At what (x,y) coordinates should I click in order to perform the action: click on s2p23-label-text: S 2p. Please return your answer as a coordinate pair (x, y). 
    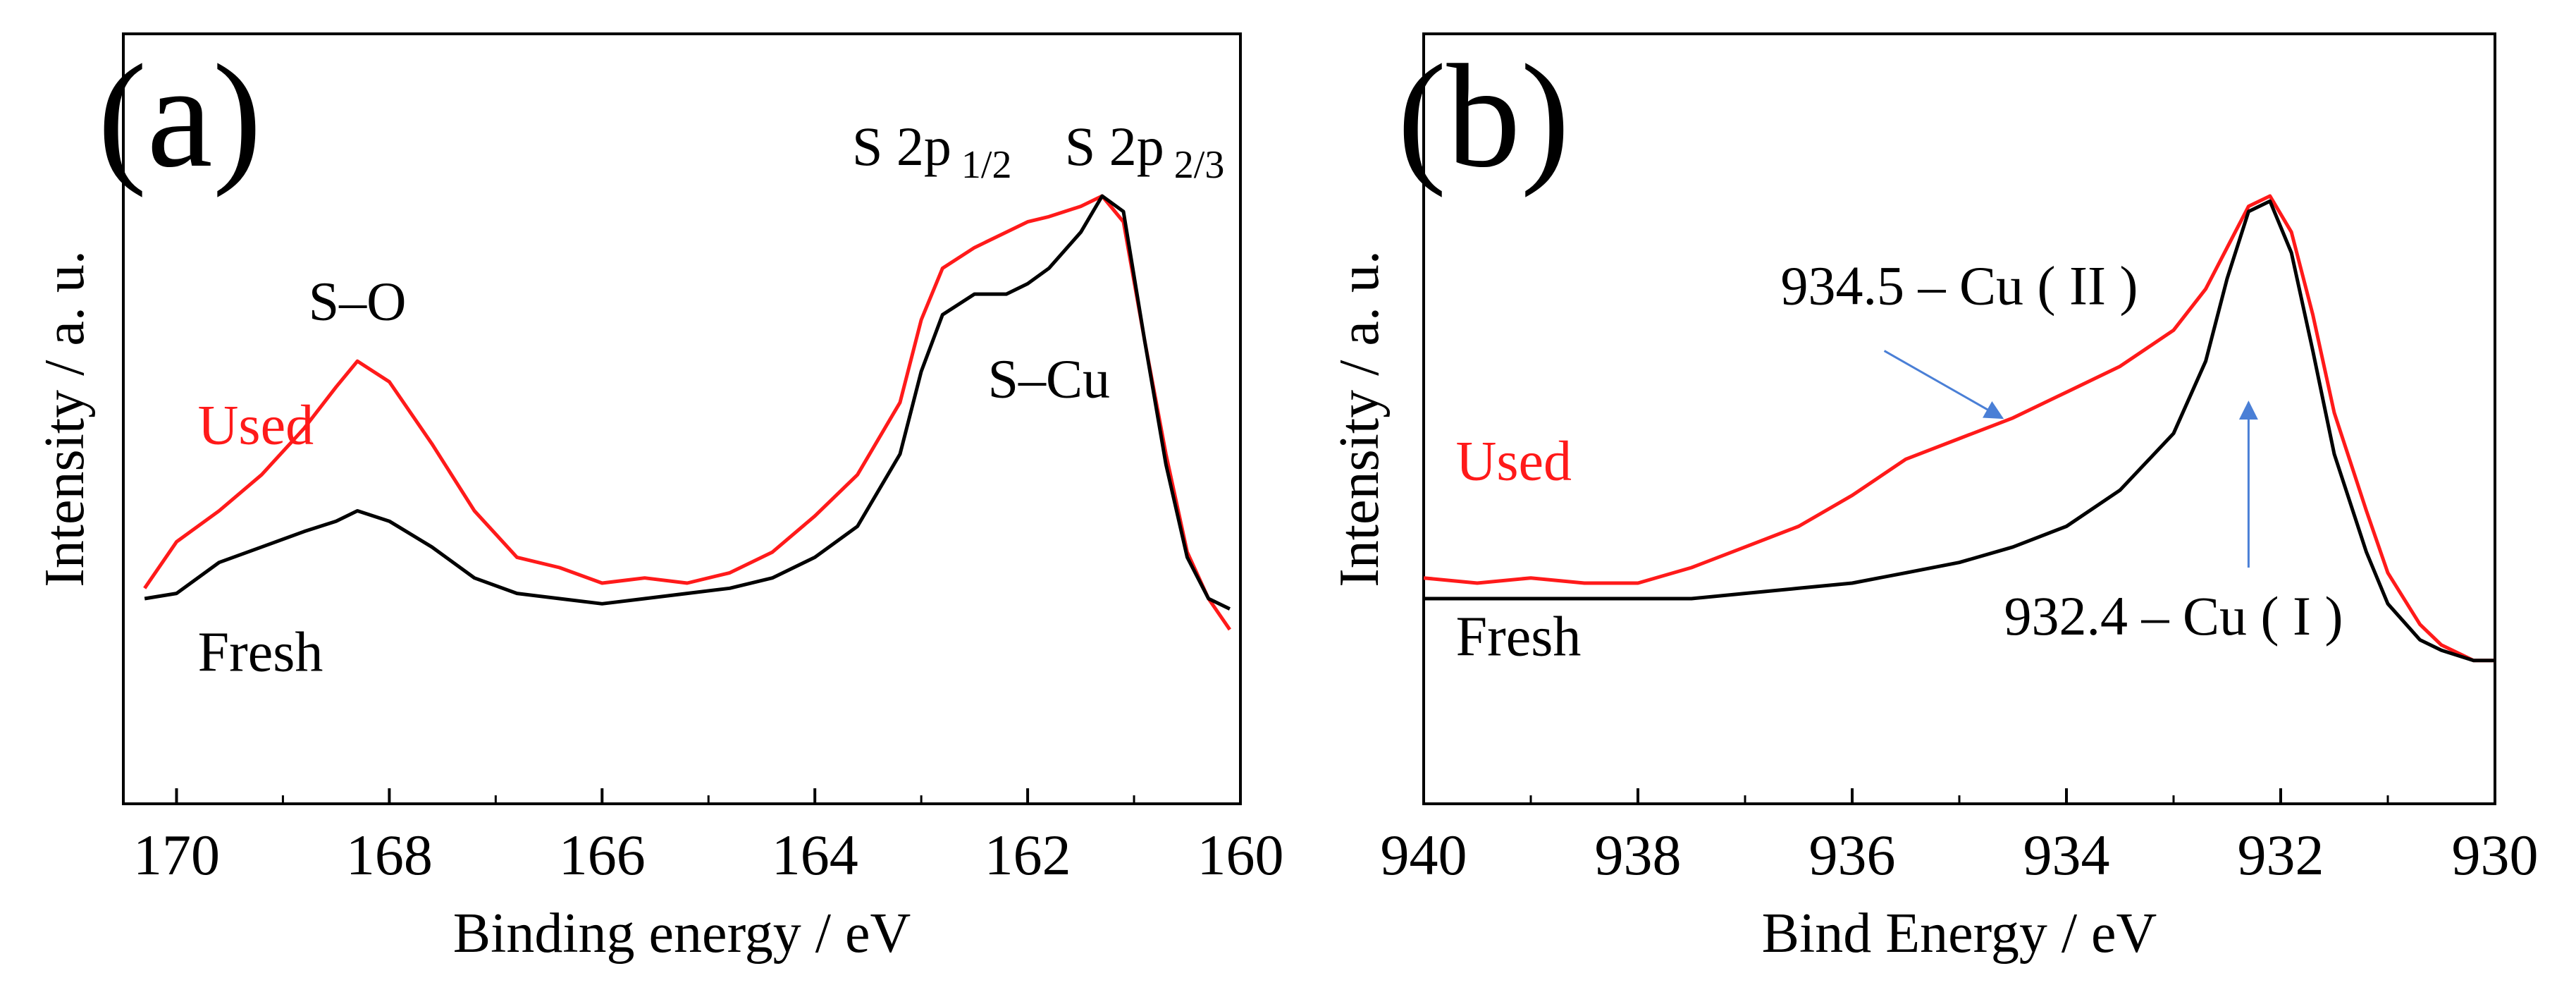
    Looking at the image, I should click on (1114, 147).